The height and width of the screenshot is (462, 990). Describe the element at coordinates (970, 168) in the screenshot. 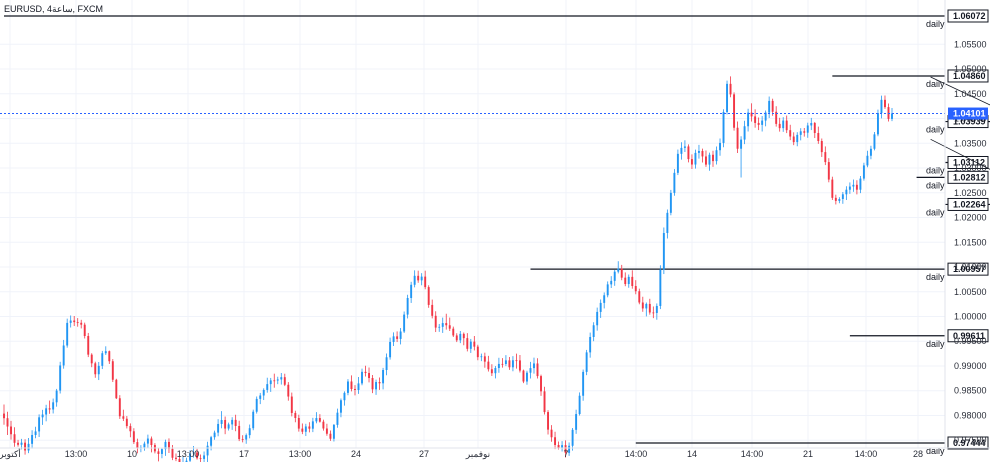

I see `y-tick-label: 1.03000` at that location.